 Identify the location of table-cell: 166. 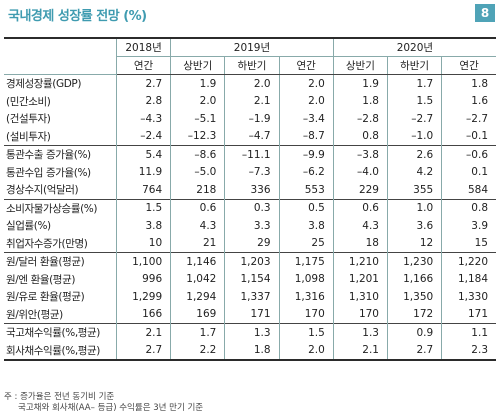
(143, 314).